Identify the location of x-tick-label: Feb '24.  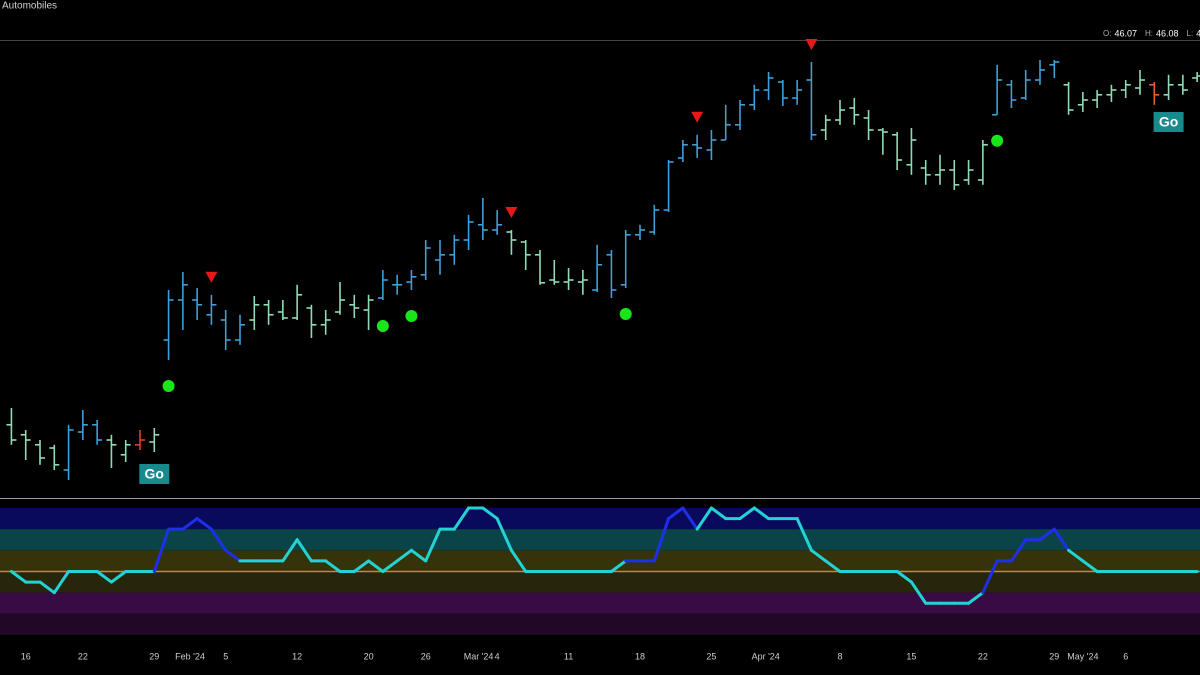
(190, 656).